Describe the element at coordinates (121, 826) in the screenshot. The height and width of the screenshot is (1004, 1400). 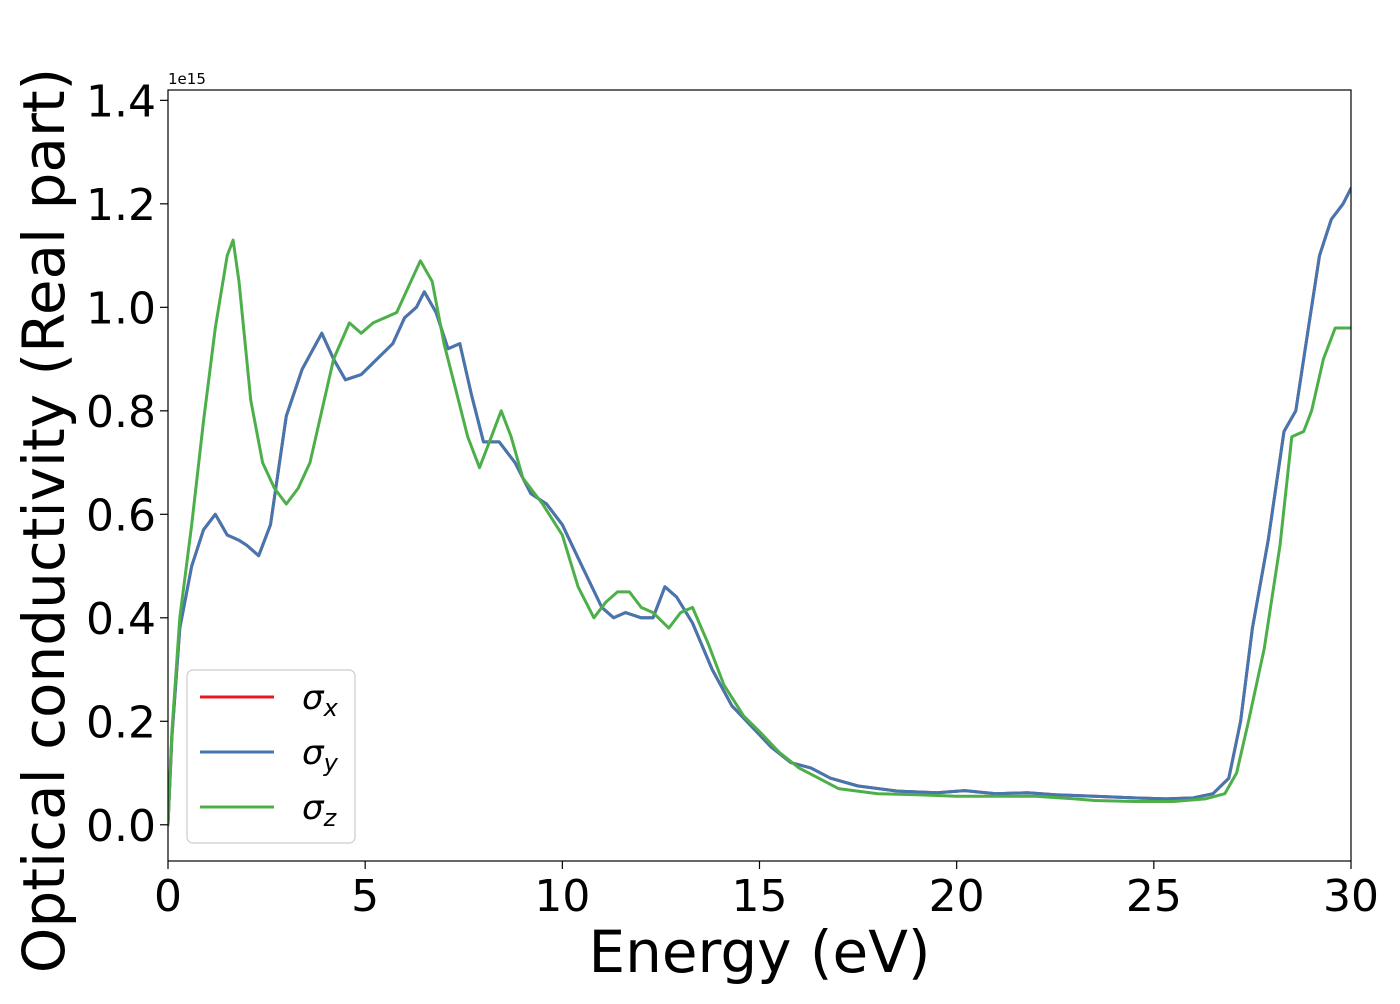
I see `y-tick-label: 0.0` at that location.